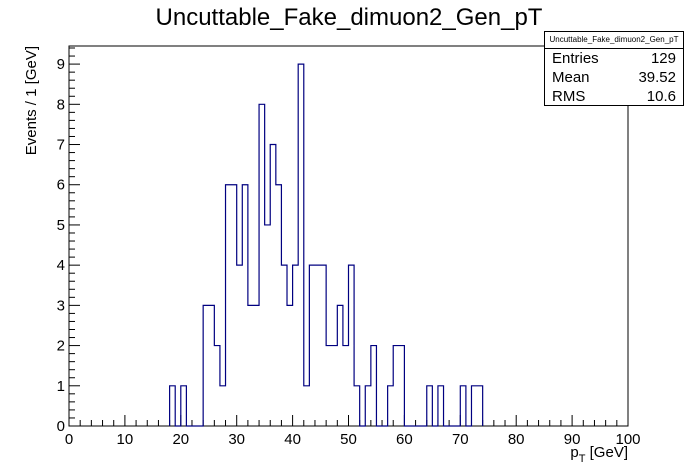 This screenshot has height=474, width=698. I want to click on y-tick-label: 6, so click(61, 185).